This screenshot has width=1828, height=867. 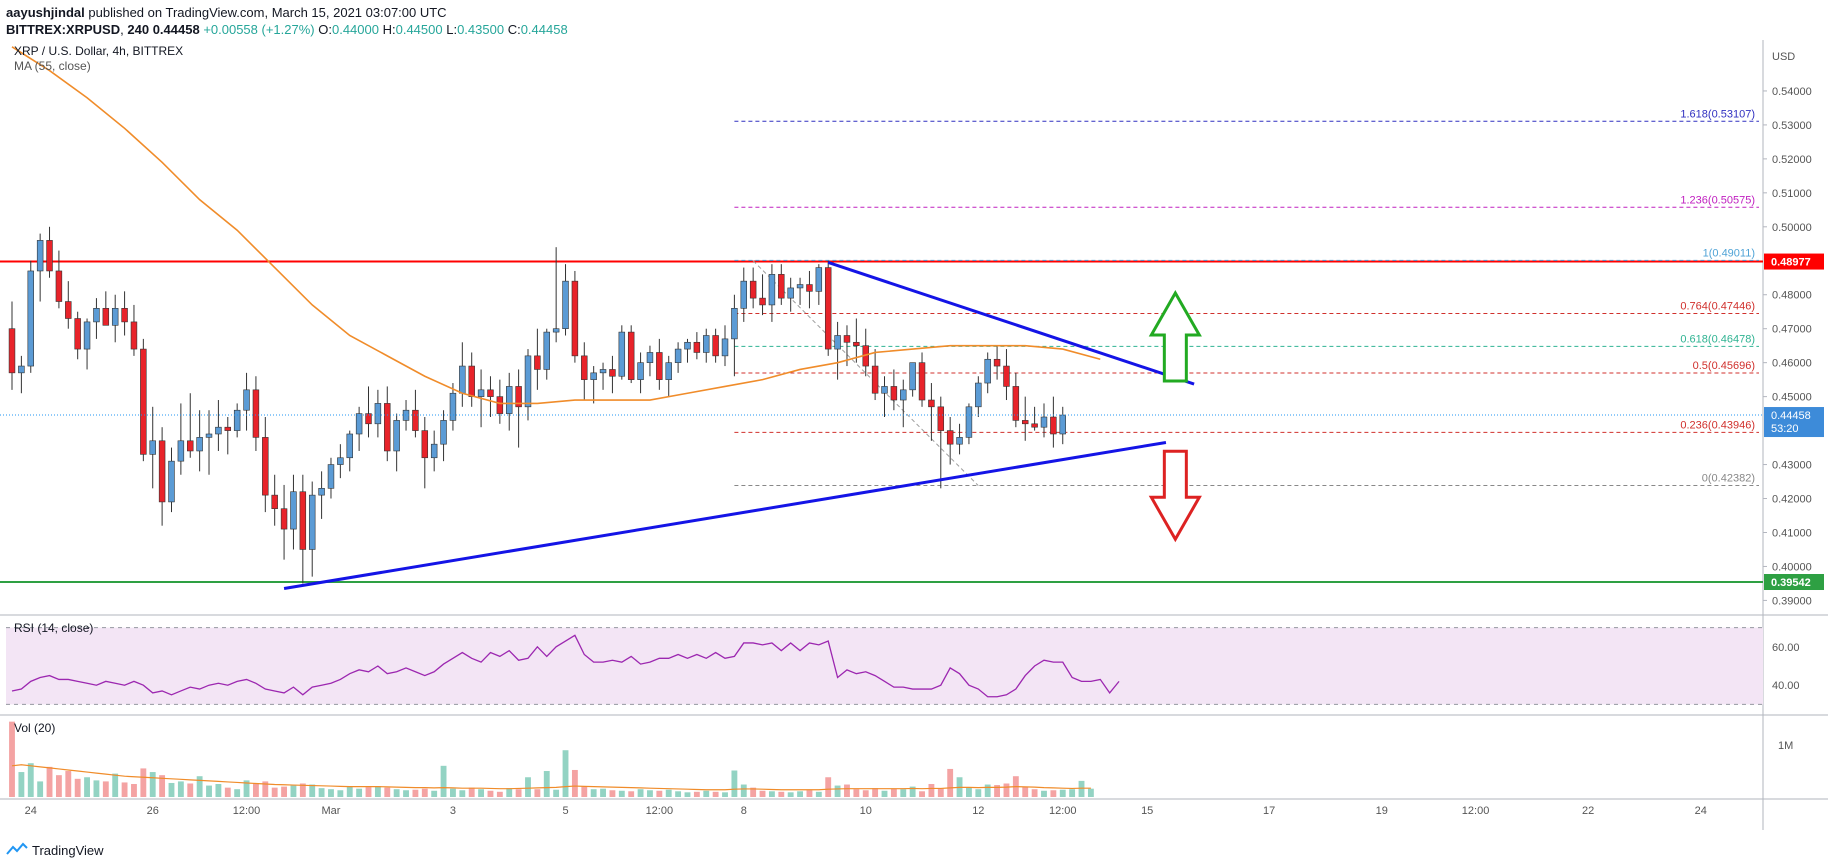 I want to click on low-value: 0.43500, so click(x=481, y=29).